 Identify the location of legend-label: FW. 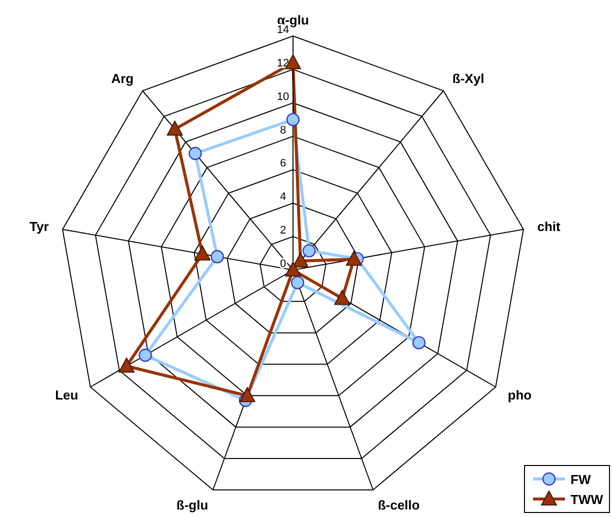
(580, 479).